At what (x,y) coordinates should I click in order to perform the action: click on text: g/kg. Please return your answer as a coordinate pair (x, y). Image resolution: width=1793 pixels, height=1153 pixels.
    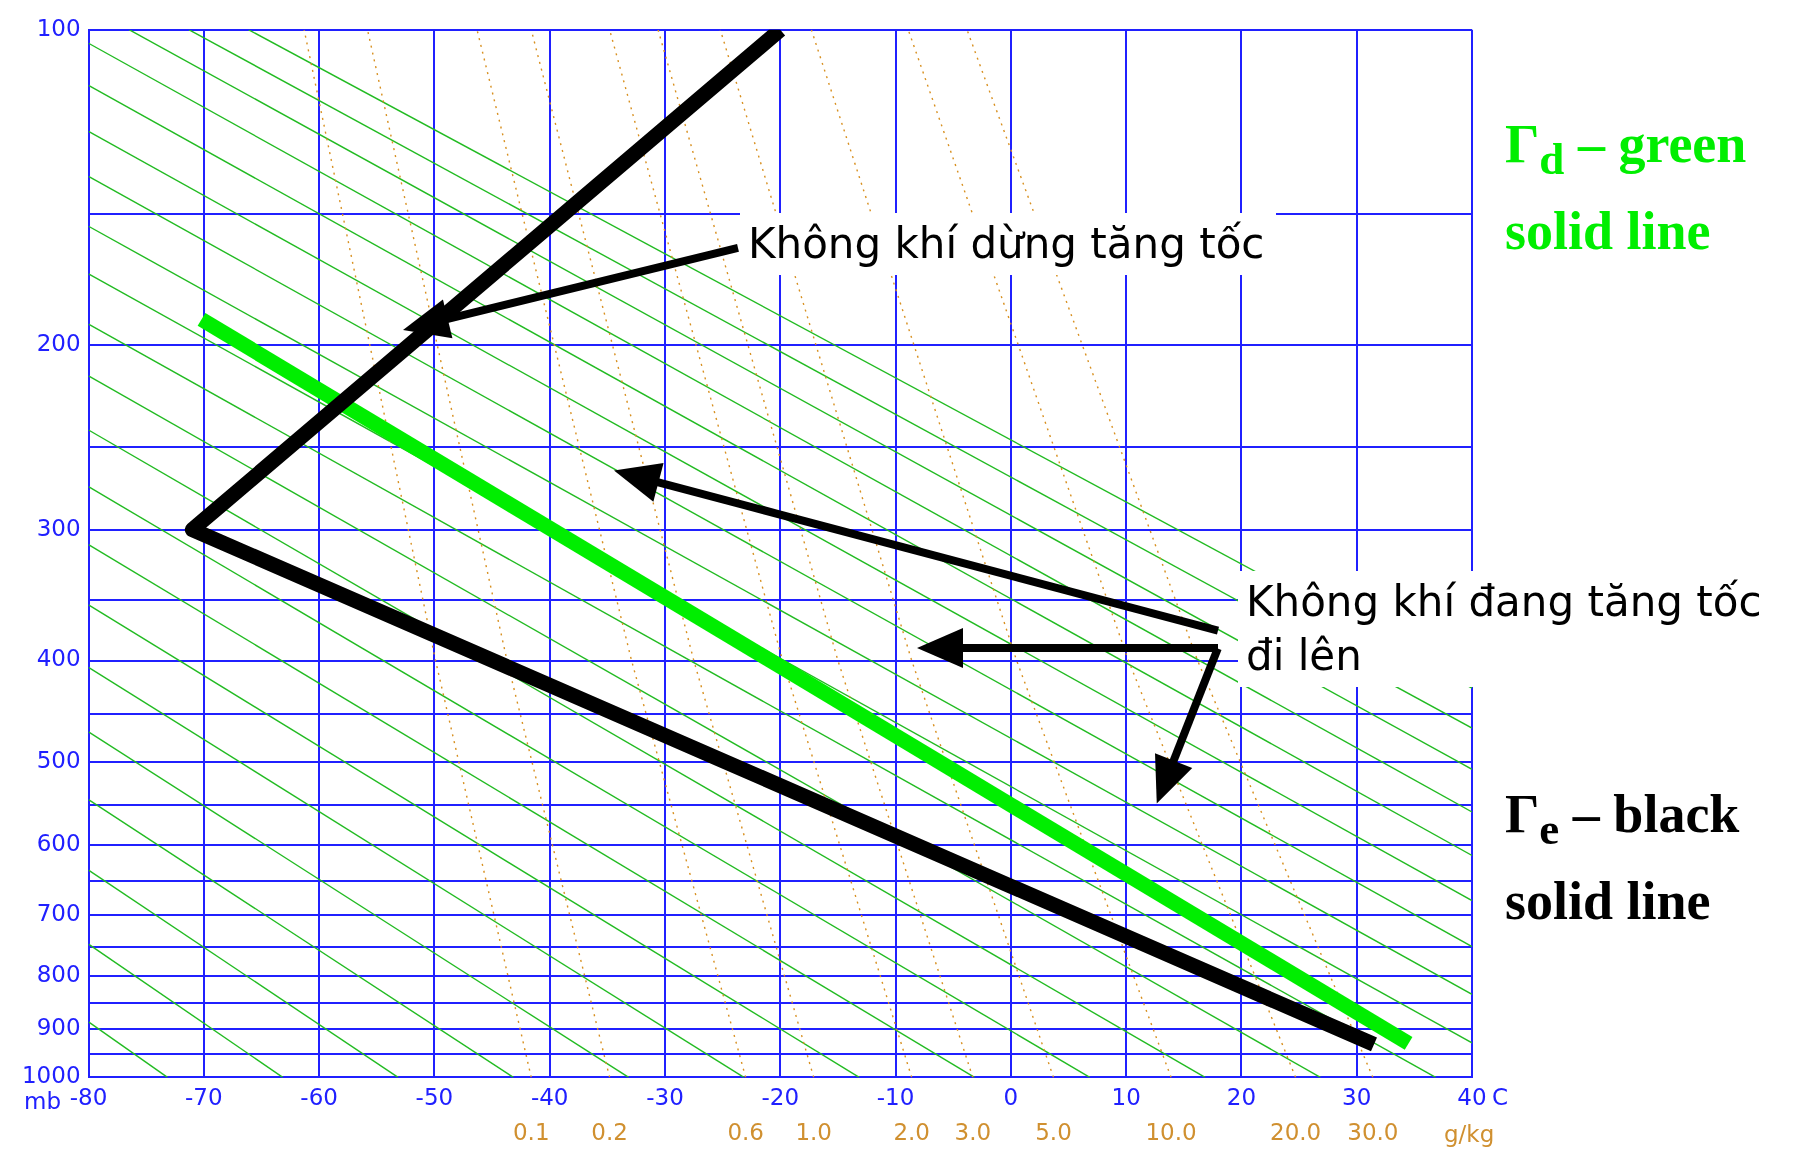
    Looking at the image, I should click on (1470, 1134).